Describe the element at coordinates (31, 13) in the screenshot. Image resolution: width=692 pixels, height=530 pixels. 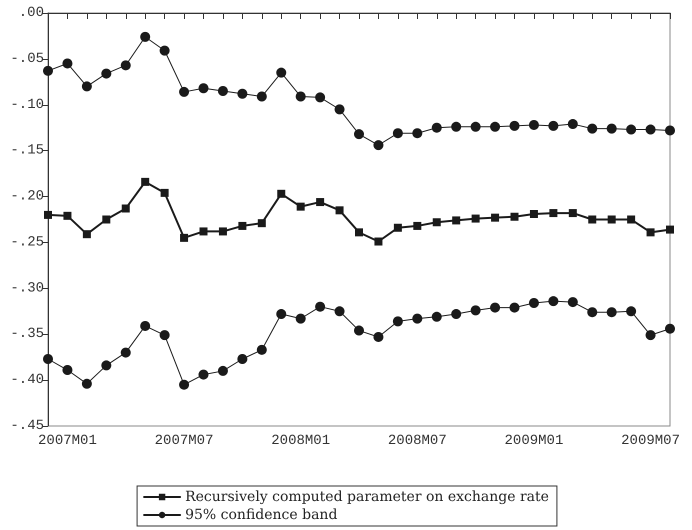
I see `y-tick-label: .00` at that location.